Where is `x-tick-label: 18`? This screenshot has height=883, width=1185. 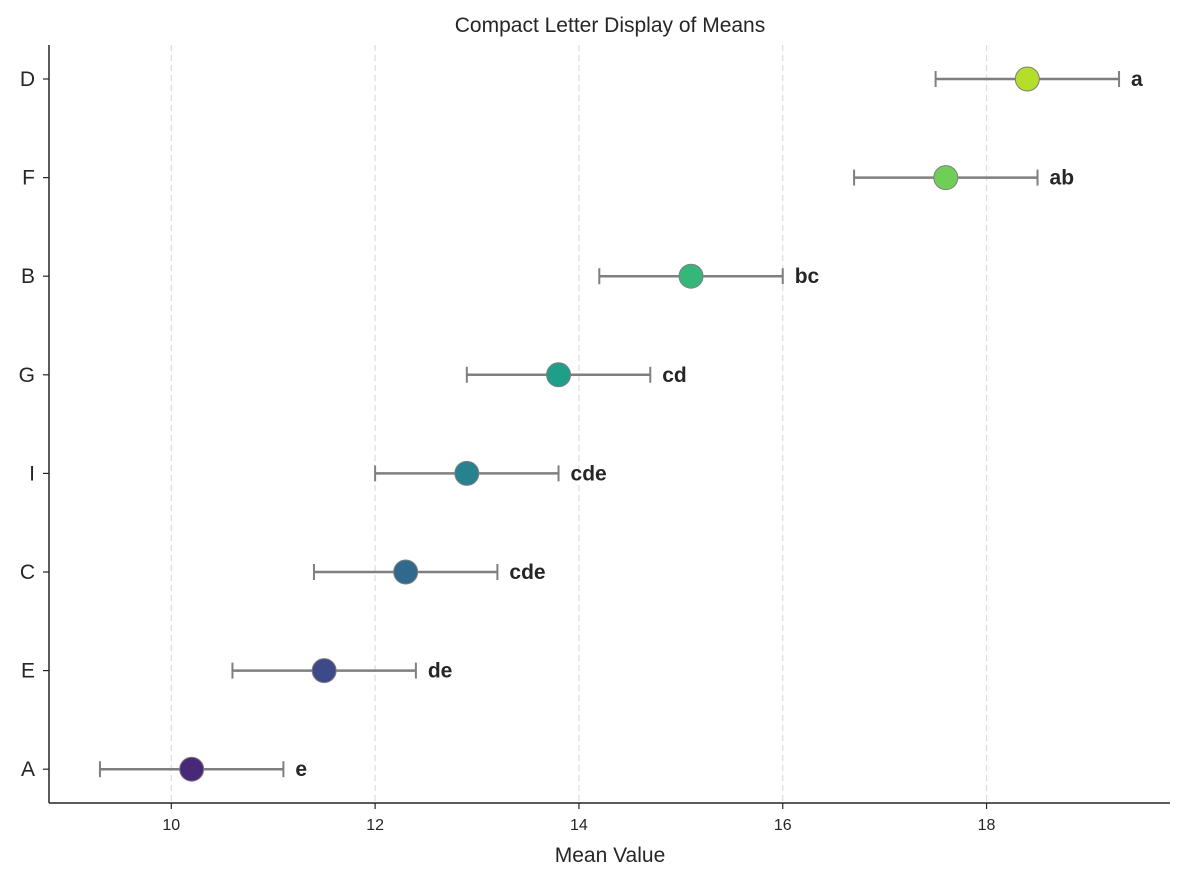
x-tick-label: 18 is located at coordinates (987, 825).